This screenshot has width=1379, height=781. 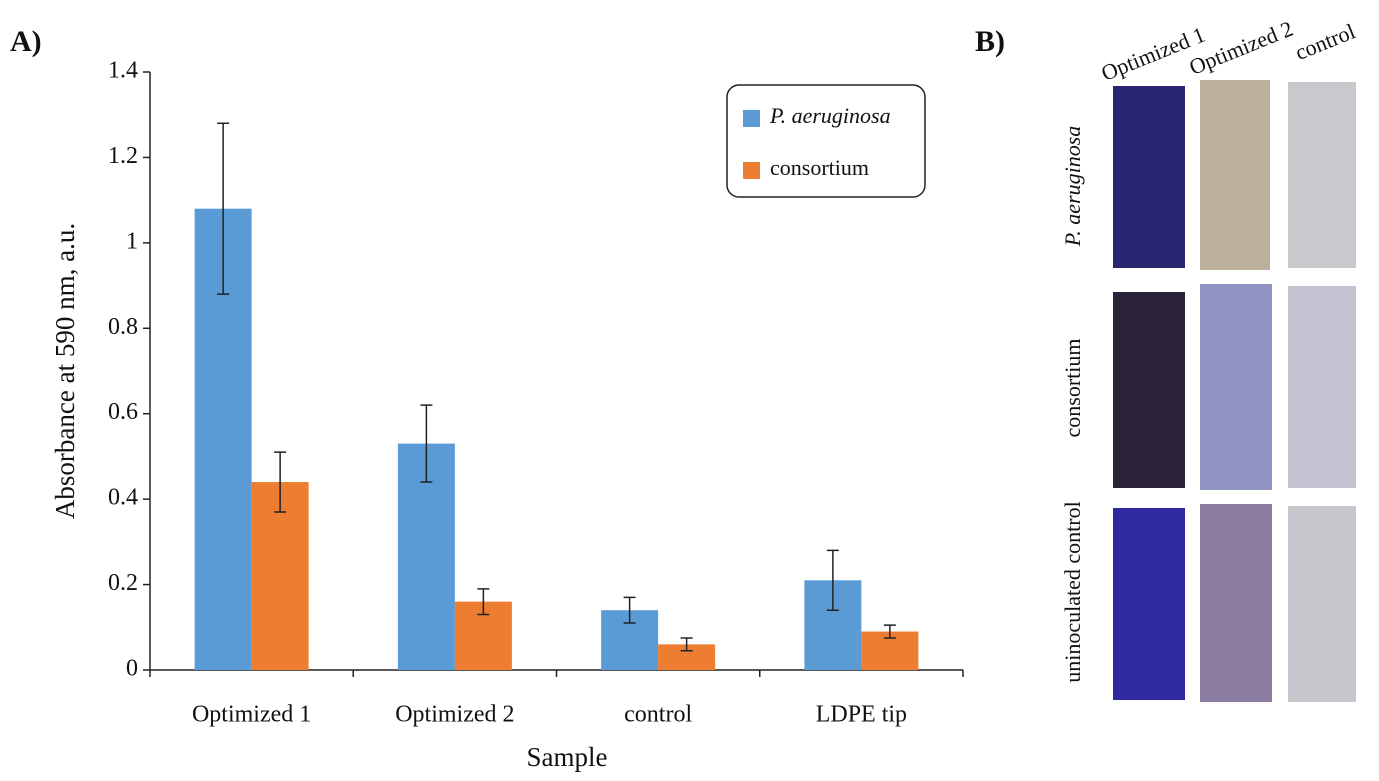 I want to click on column-label: control, so click(x=1325, y=41).